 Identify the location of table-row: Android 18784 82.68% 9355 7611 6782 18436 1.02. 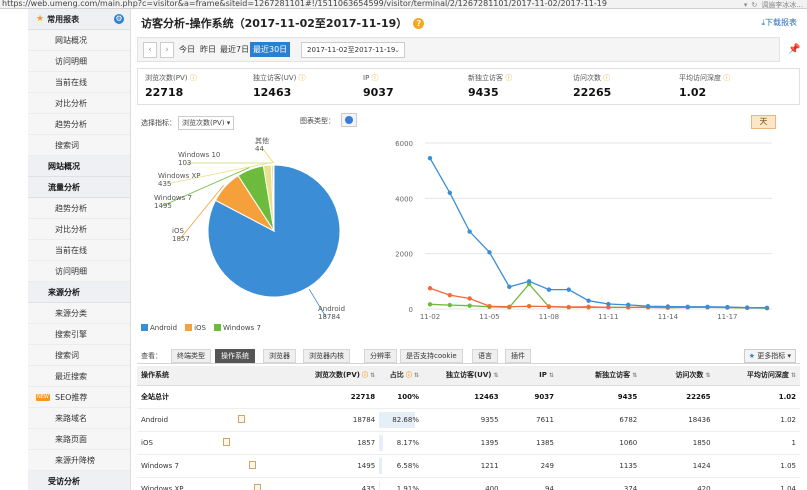
(468, 420).